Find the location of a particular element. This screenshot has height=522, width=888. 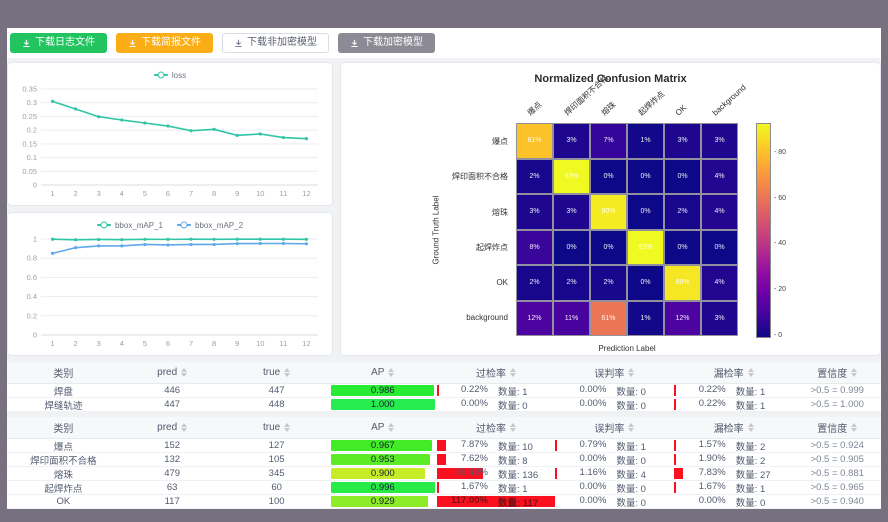

matrix-cell: 93% is located at coordinates (571, 176).